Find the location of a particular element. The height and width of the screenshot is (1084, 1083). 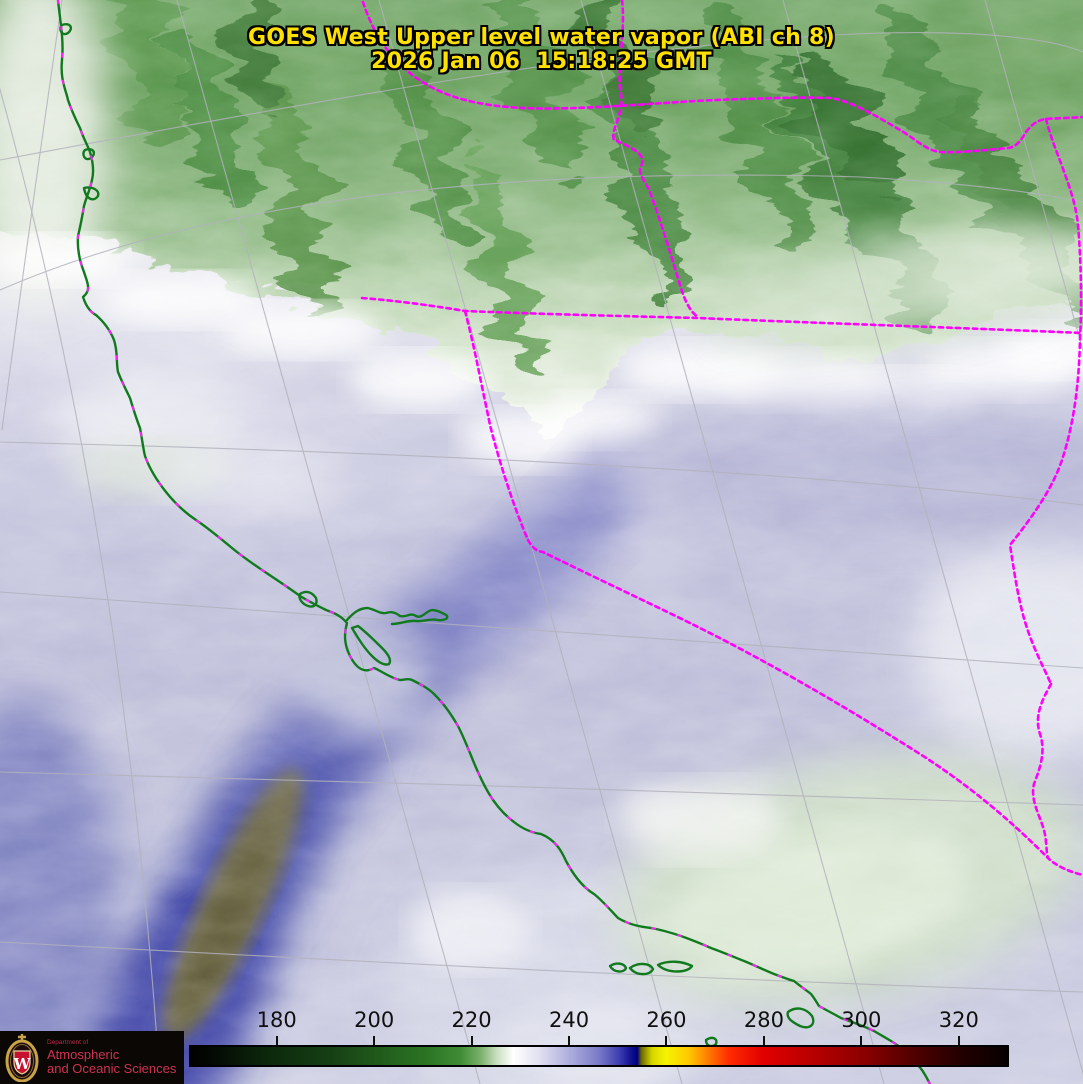

svg-text: W is located at coordinates (22, 1064).